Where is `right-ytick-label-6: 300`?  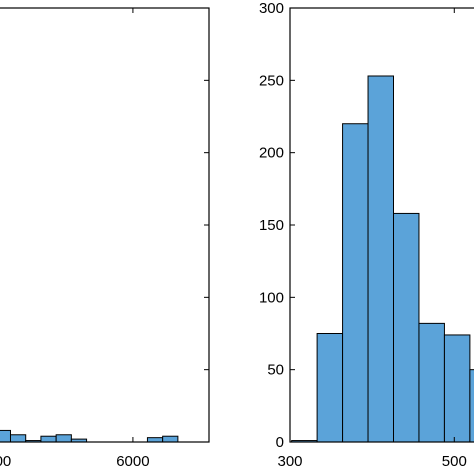 right-ytick-label-6: 300 is located at coordinates (271, 8).